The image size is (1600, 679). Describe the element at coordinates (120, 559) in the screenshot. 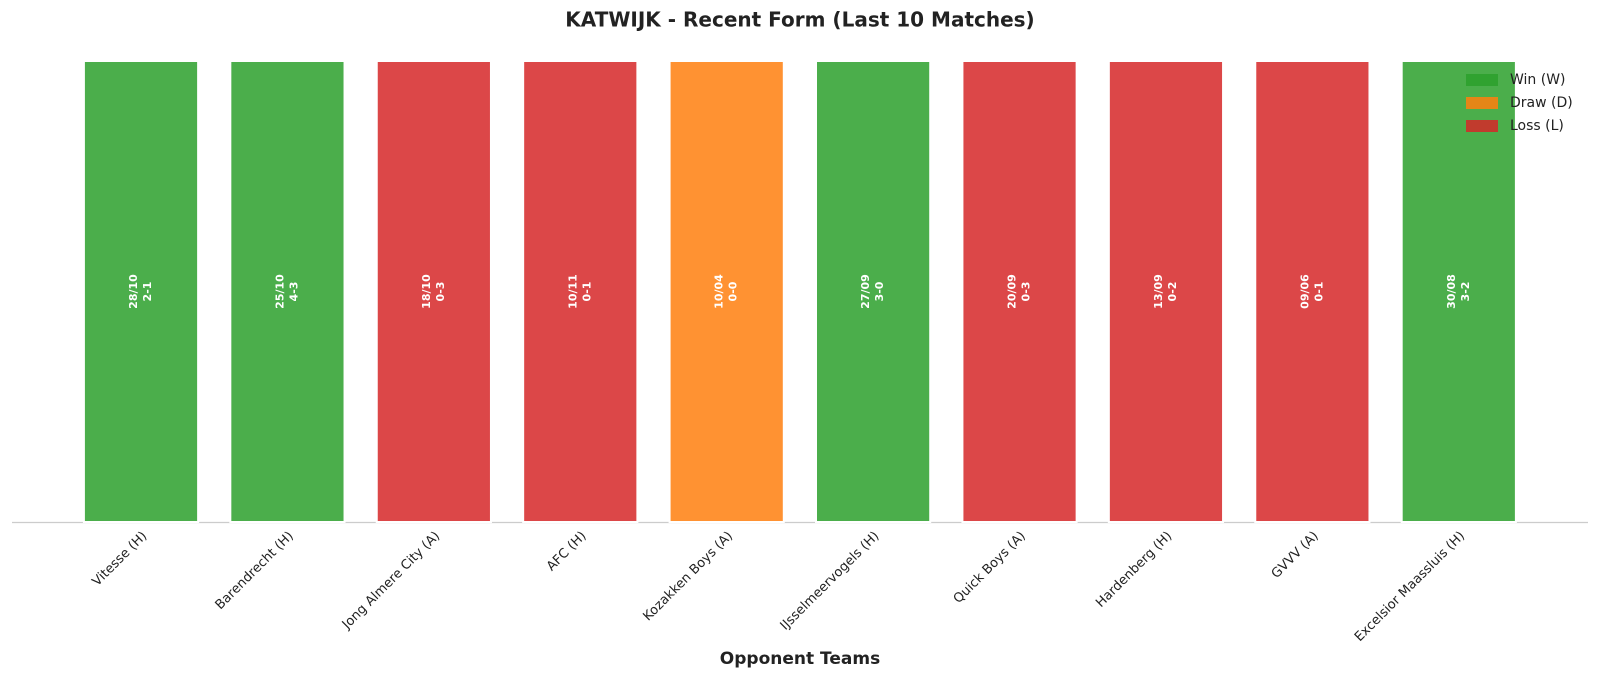

I see `x-tick-label: Vitesse (H)` at that location.